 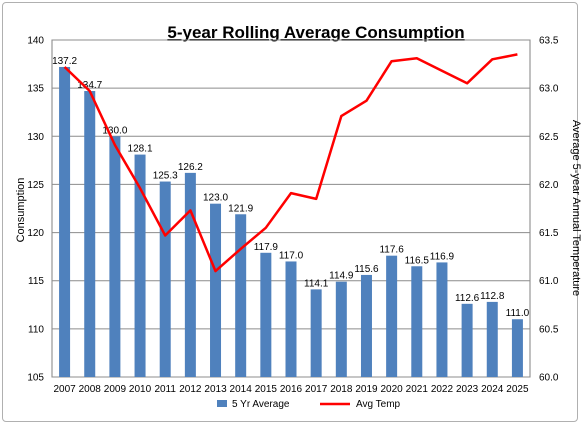 What do you see at coordinates (114, 130) in the screenshot?
I see `bar-value-label: 130.0` at bounding box center [114, 130].